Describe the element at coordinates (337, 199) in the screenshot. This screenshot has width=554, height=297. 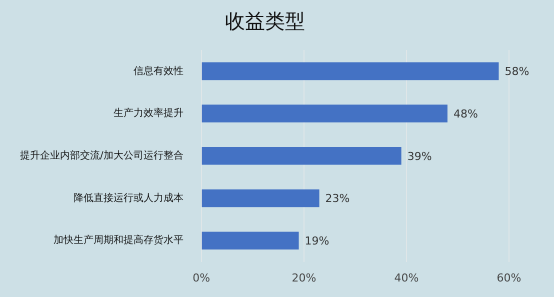
I see `data-label: 23%` at that location.